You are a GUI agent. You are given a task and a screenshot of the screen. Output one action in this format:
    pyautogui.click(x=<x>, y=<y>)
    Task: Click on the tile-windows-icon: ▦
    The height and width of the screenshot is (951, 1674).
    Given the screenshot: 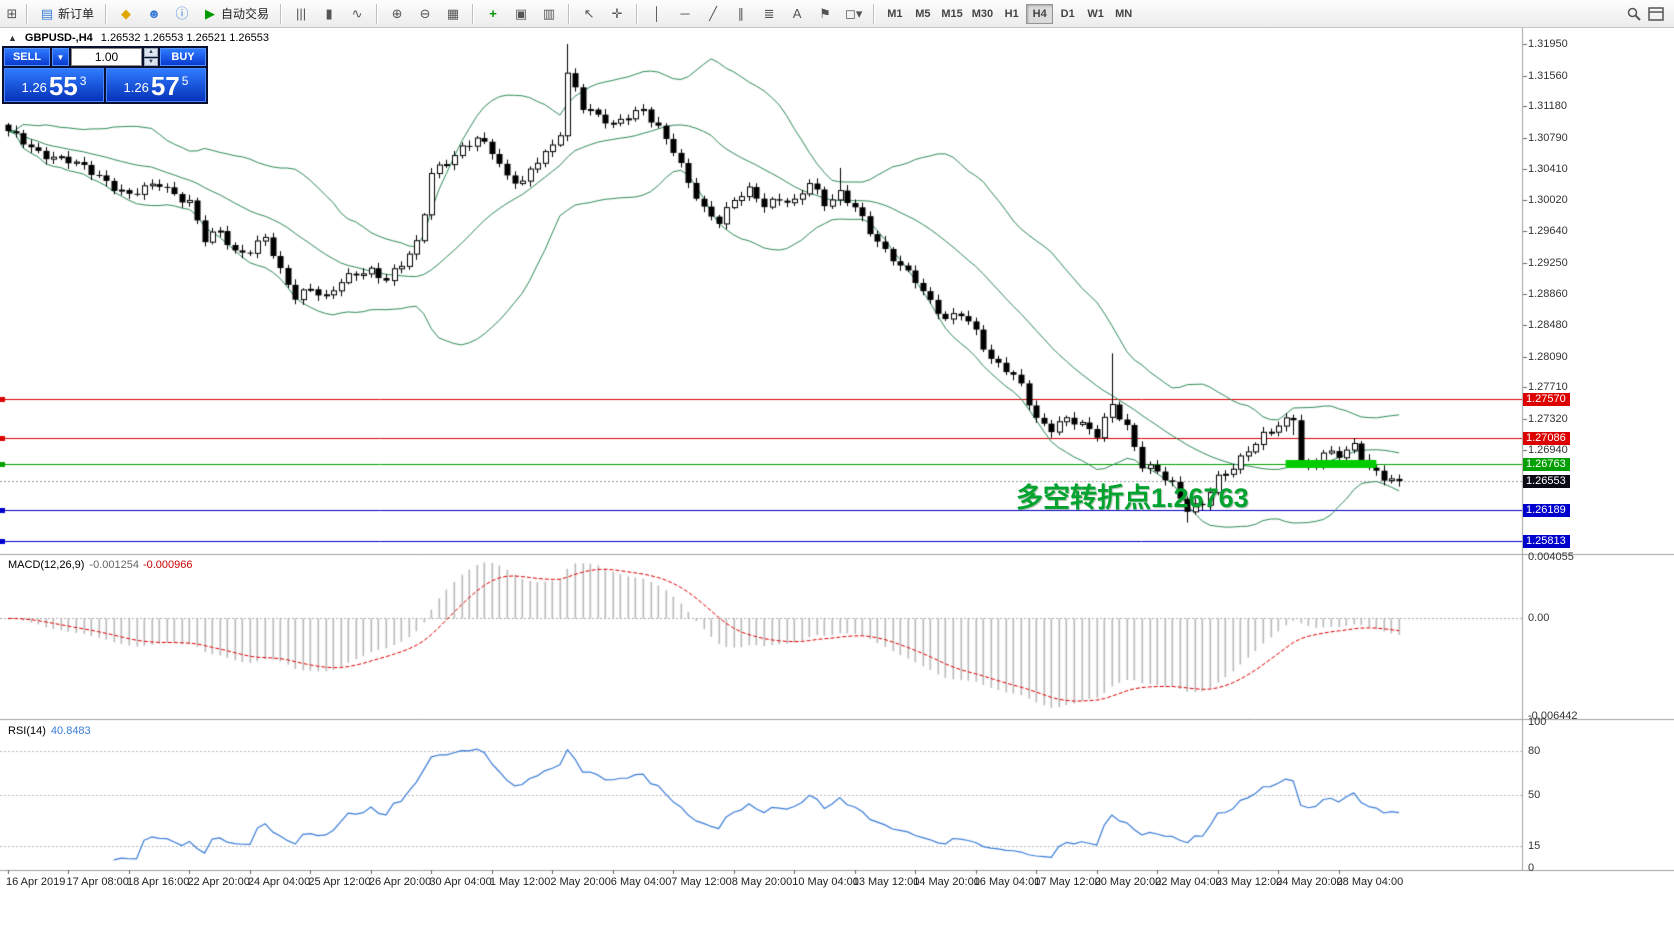 What is the action you would take?
    pyautogui.click(x=453, y=13)
    